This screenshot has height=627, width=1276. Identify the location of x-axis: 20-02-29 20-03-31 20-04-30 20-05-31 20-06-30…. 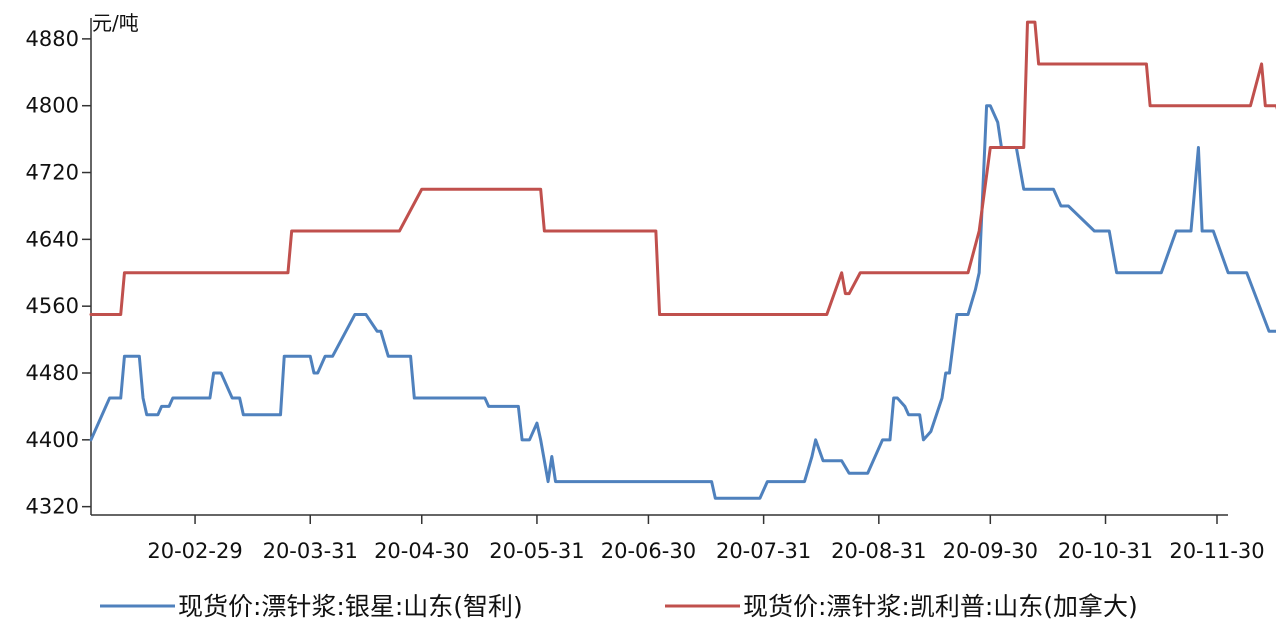
(678, 538).